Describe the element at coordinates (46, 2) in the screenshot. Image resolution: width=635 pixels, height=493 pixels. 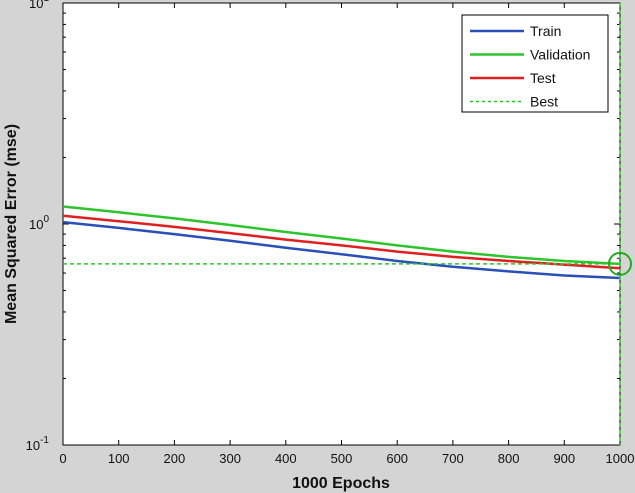
I see `y-tick-exponent: 1` at that location.